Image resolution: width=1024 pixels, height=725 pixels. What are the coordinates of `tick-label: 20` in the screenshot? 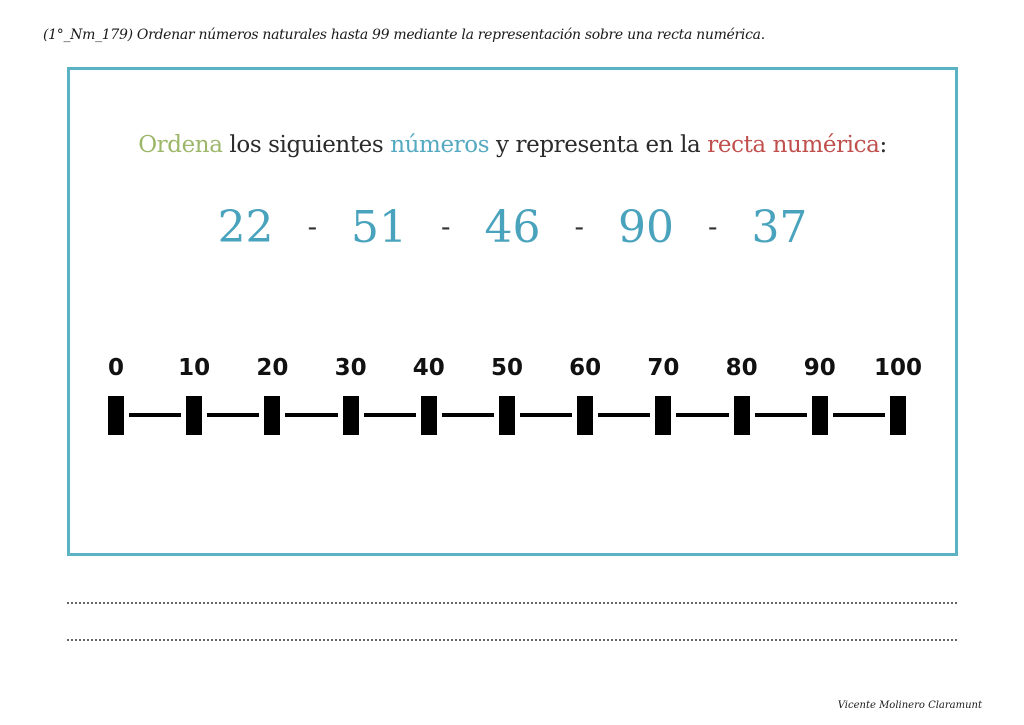 It's located at (272, 368).